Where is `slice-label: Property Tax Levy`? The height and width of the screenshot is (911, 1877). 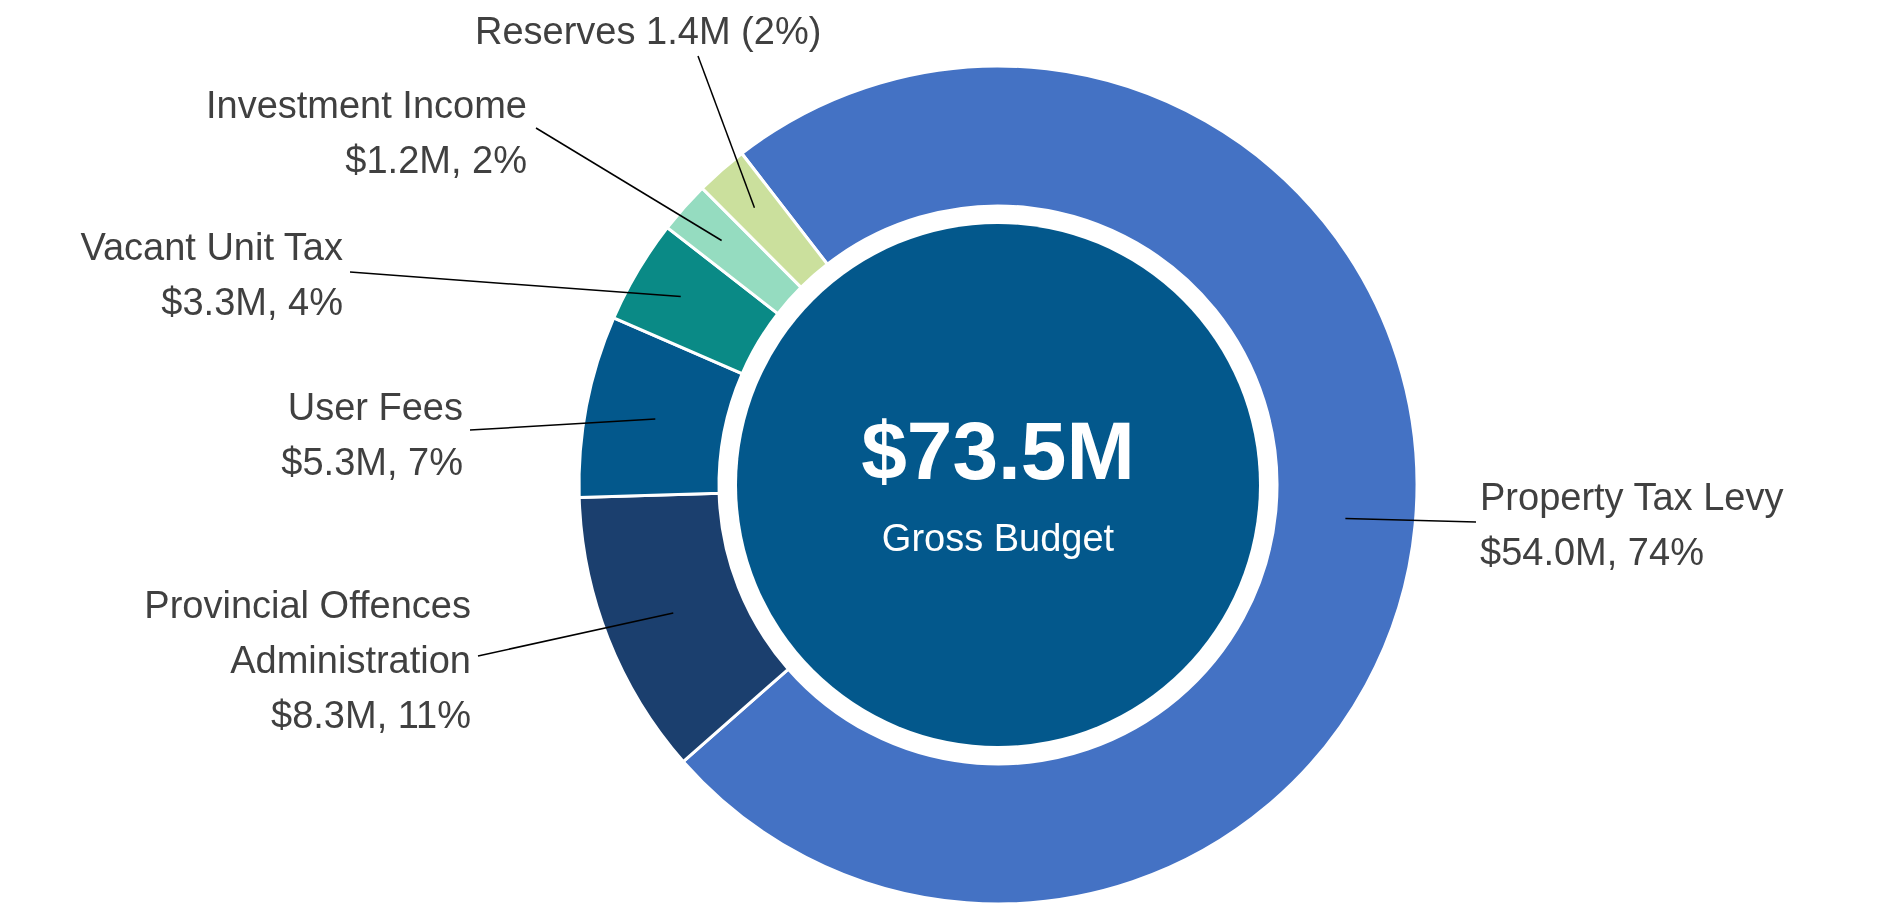
slice-label: Property Tax Levy is located at coordinates (1632, 497).